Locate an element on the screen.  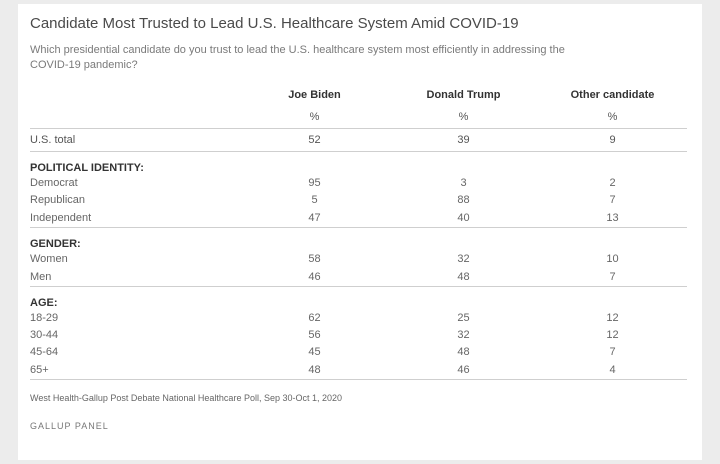
table-row: Republican 5 88 7 is located at coordinates (358, 199).